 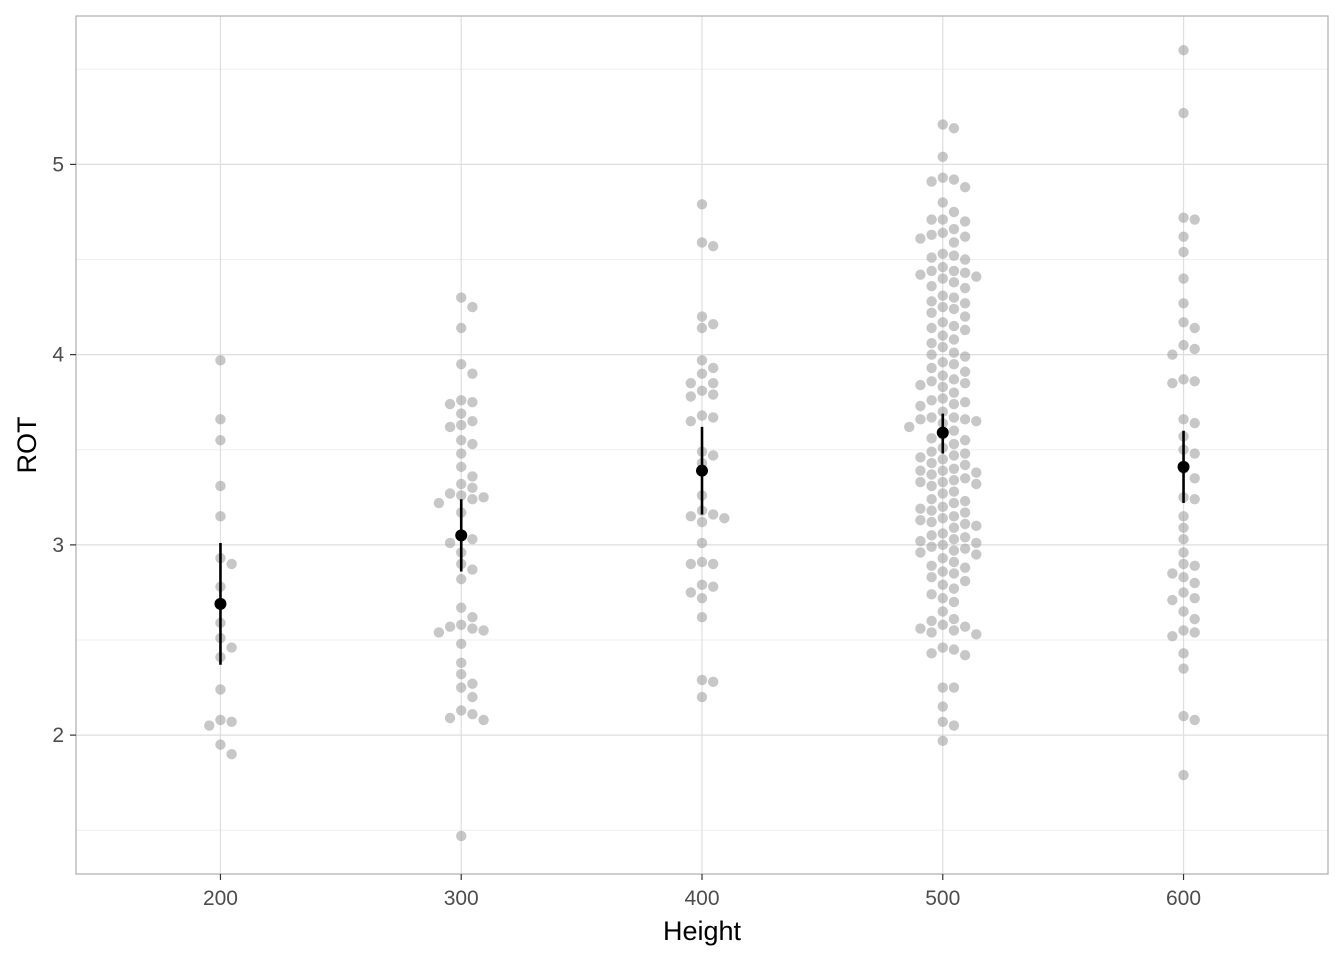 What do you see at coordinates (64, 450) in the screenshot?
I see `y-axis-ticks: 2 3 4 5` at bounding box center [64, 450].